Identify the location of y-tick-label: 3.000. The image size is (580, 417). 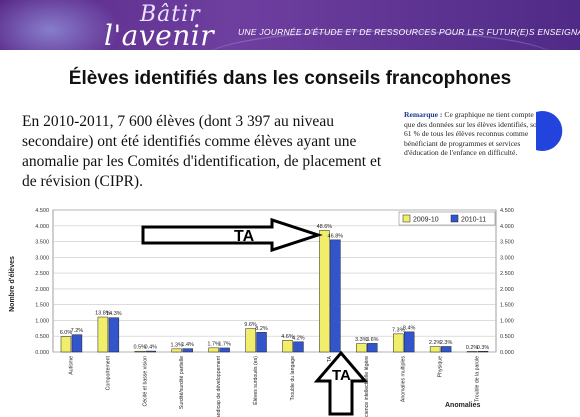
(42, 258).